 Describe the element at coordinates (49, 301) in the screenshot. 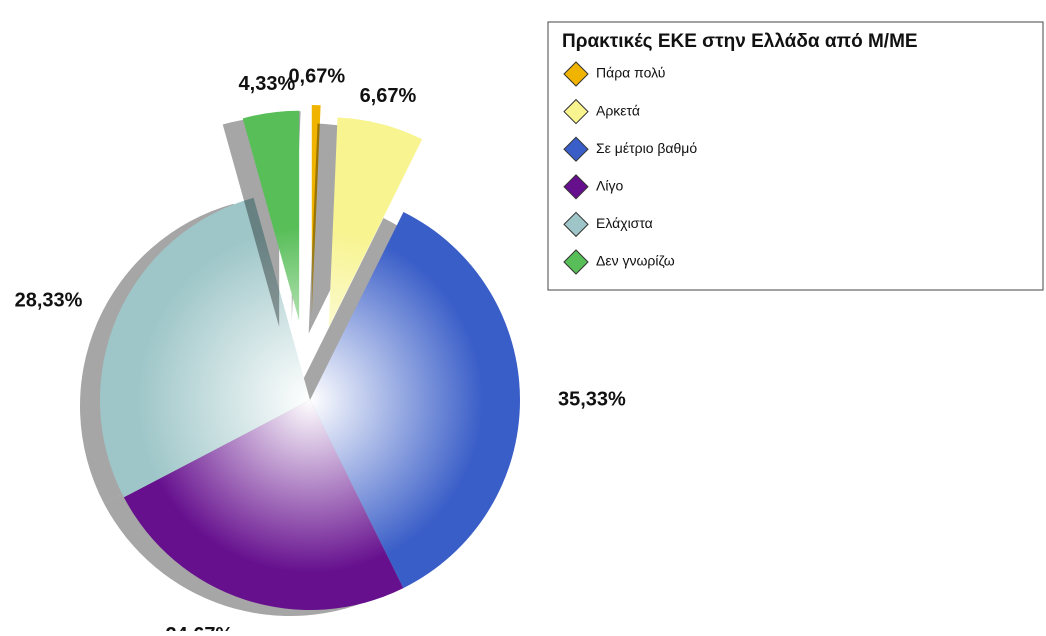

I see `data-label: 28,33%` at that location.